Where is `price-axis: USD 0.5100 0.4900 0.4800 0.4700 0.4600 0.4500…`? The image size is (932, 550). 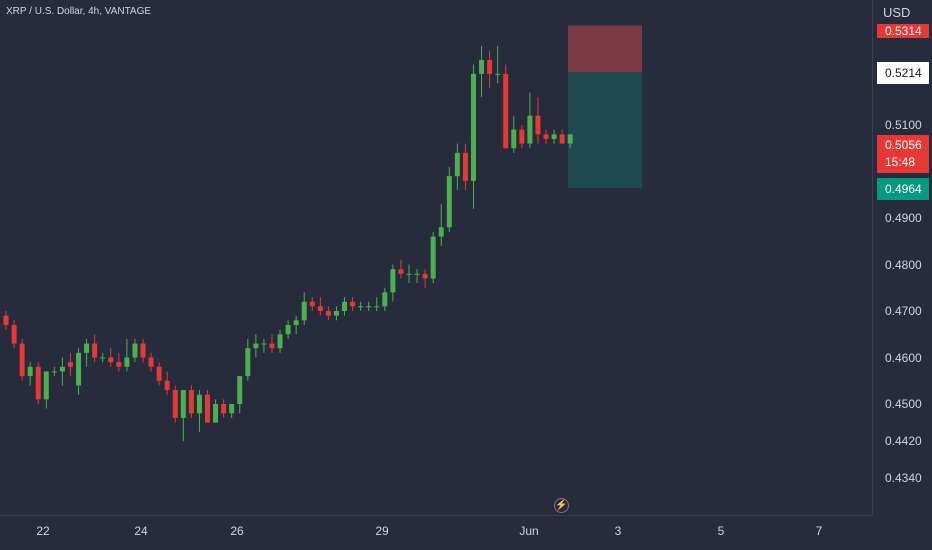
price-axis: USD 0.5100 0.4900 0.4800 0.4700 0.4600 0.4500… is located at coordinates (902, 257).